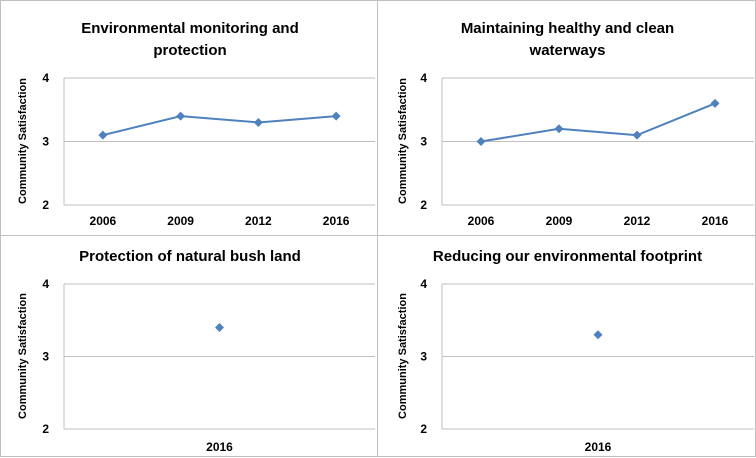 The image size is (756, 458). I want to click on chart-title: Maintaining healthy and clean, so click(567, 28).